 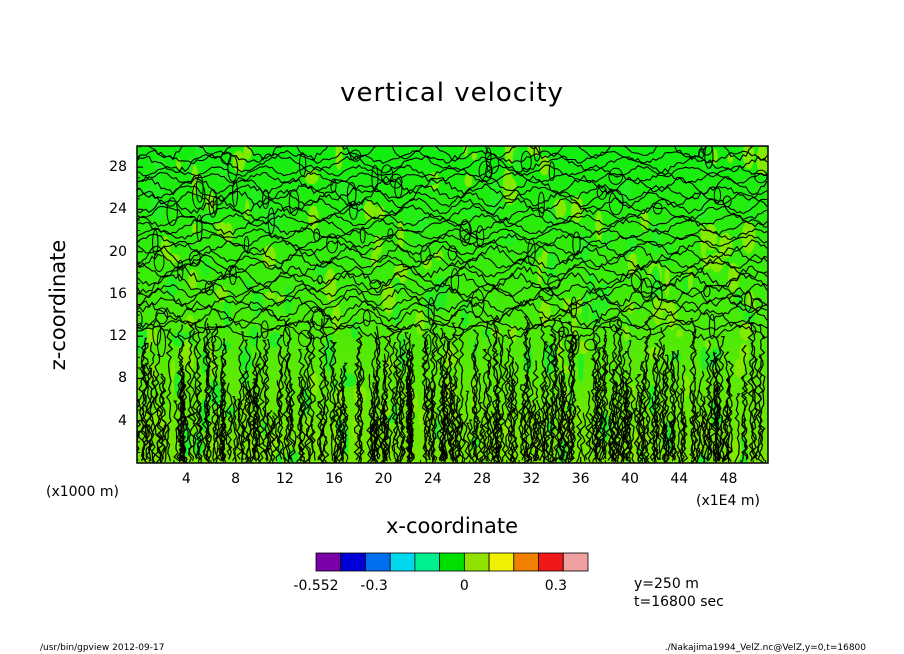 What do you see at coordinates (728, 479) in the screenshot?
I see `x-tick-label: 48` at bounding box center [728, 479].